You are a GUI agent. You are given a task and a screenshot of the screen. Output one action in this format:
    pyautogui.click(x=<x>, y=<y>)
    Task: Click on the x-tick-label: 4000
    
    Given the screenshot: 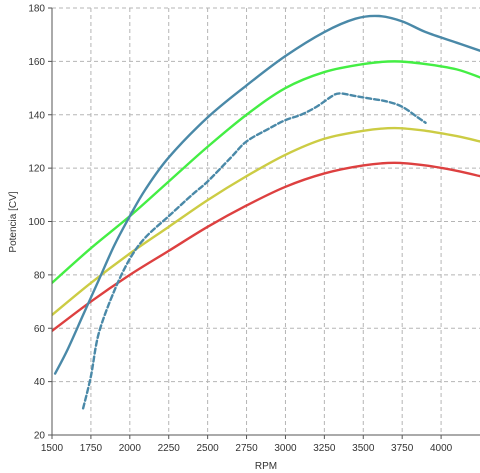 What is the action you would take?
    pyautogui.click(x=441, y=448)
    